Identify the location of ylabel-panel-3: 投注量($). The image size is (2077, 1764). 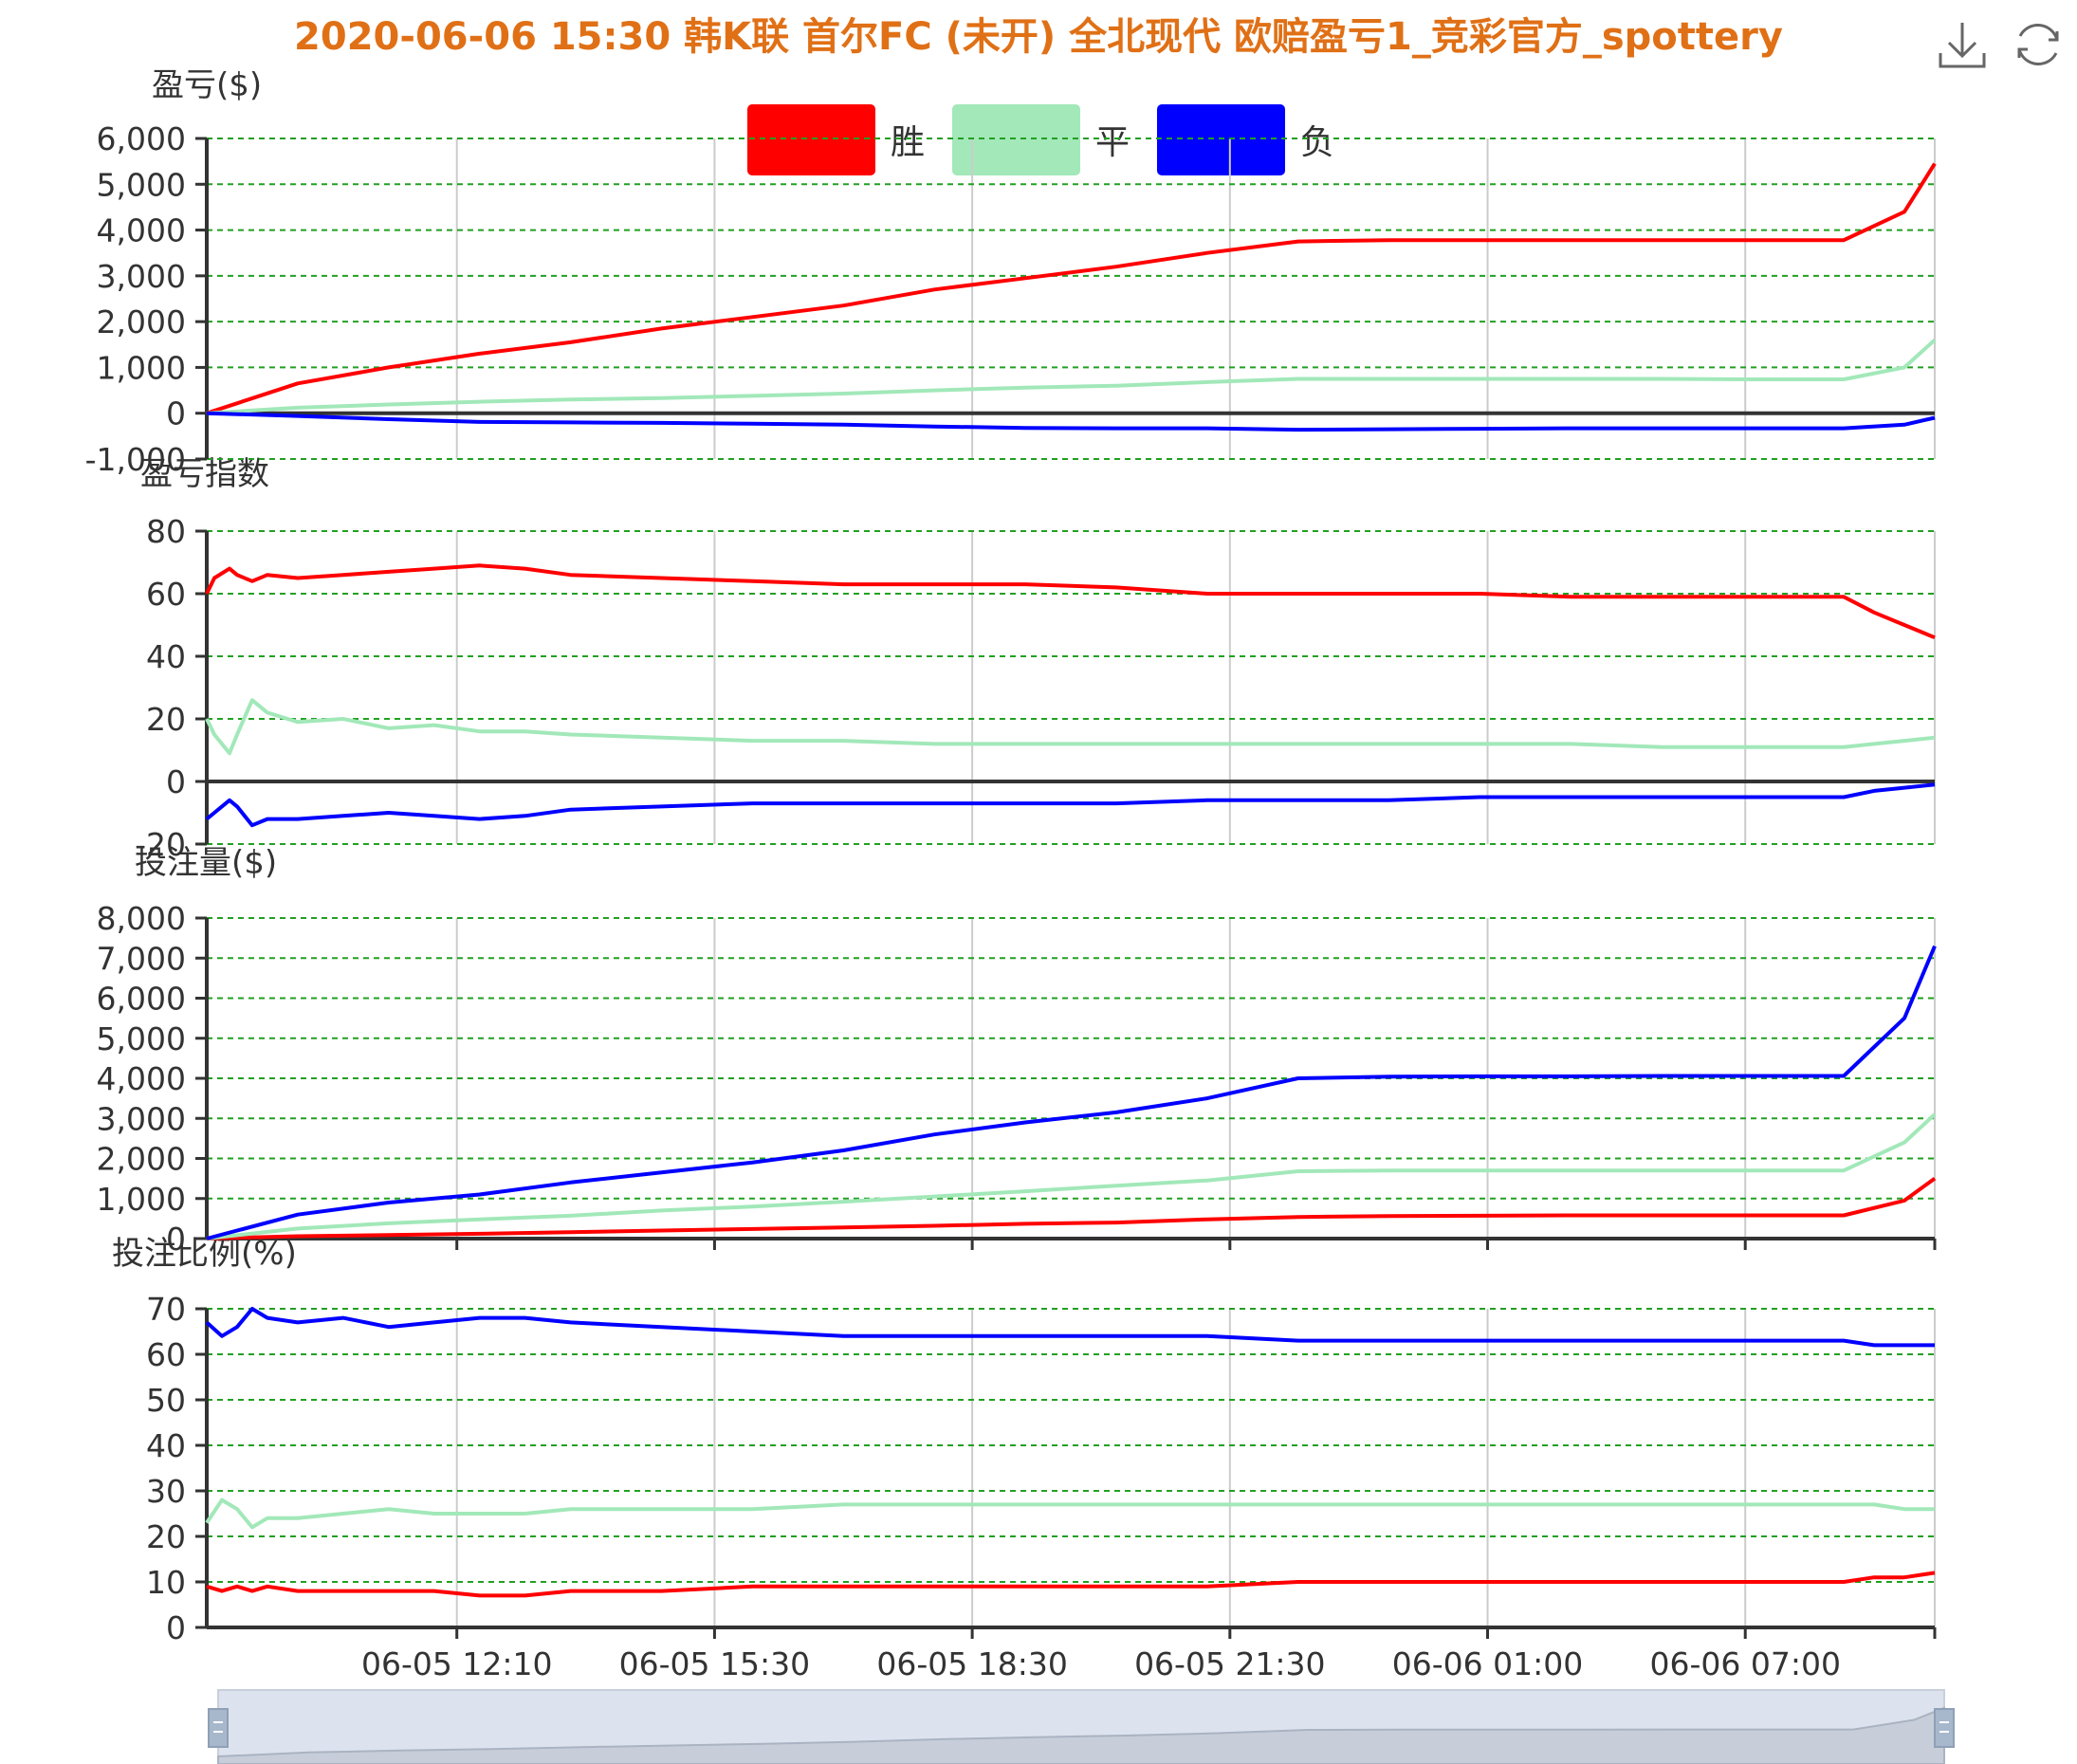
(206, 863).